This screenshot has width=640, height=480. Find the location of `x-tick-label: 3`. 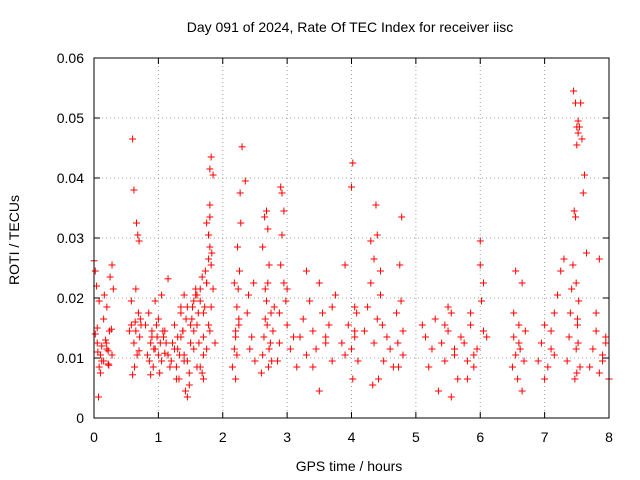

x-tick-label: 3 is located at coordinates (287, 437).